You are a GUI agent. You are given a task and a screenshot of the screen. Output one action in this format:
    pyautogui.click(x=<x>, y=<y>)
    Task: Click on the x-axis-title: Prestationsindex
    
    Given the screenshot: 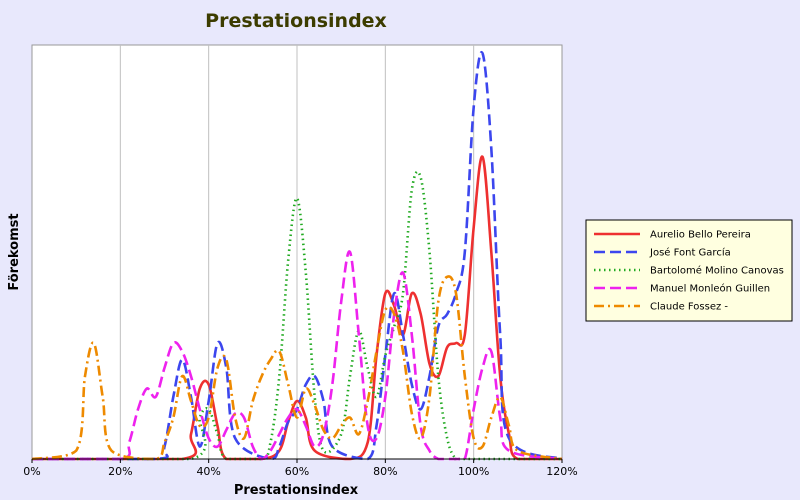 What is the action you would take?
    pyautogui.click(x=296, y=490)
    